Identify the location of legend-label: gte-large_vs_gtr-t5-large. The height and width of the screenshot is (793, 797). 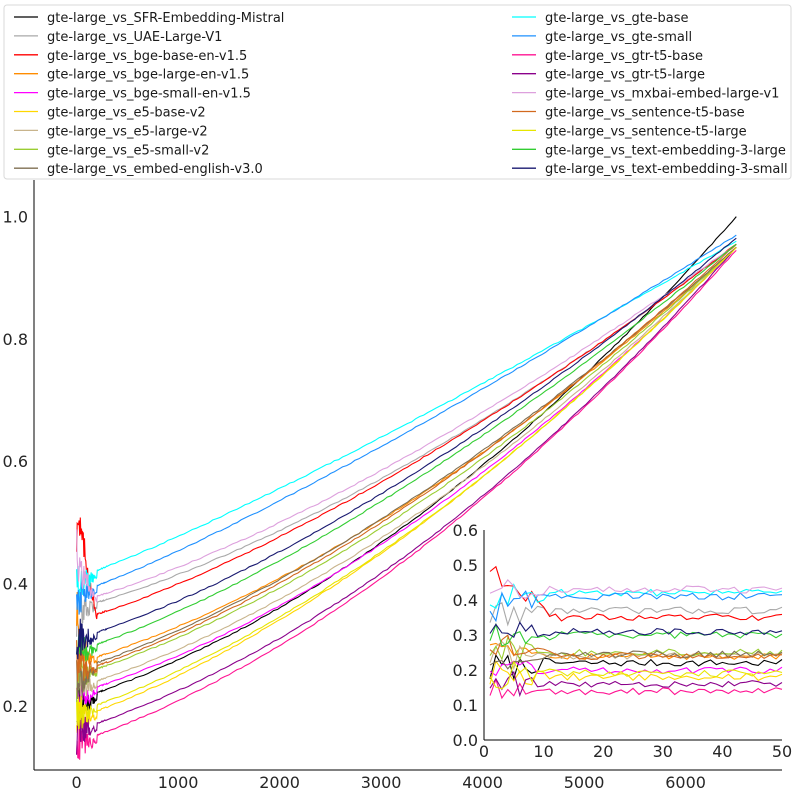
(625, 75).